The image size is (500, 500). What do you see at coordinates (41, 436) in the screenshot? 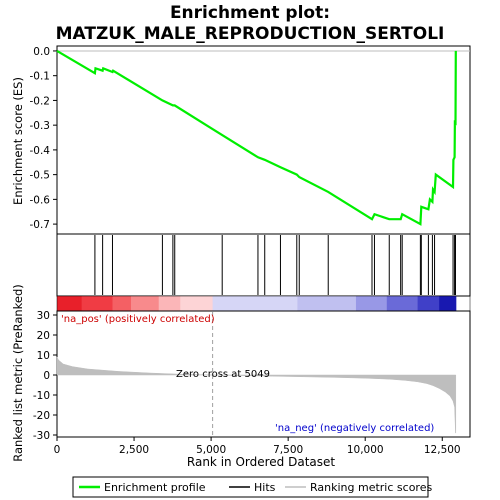
I see `metric-y-tick-label: -30` at bounding box center [41, 436].